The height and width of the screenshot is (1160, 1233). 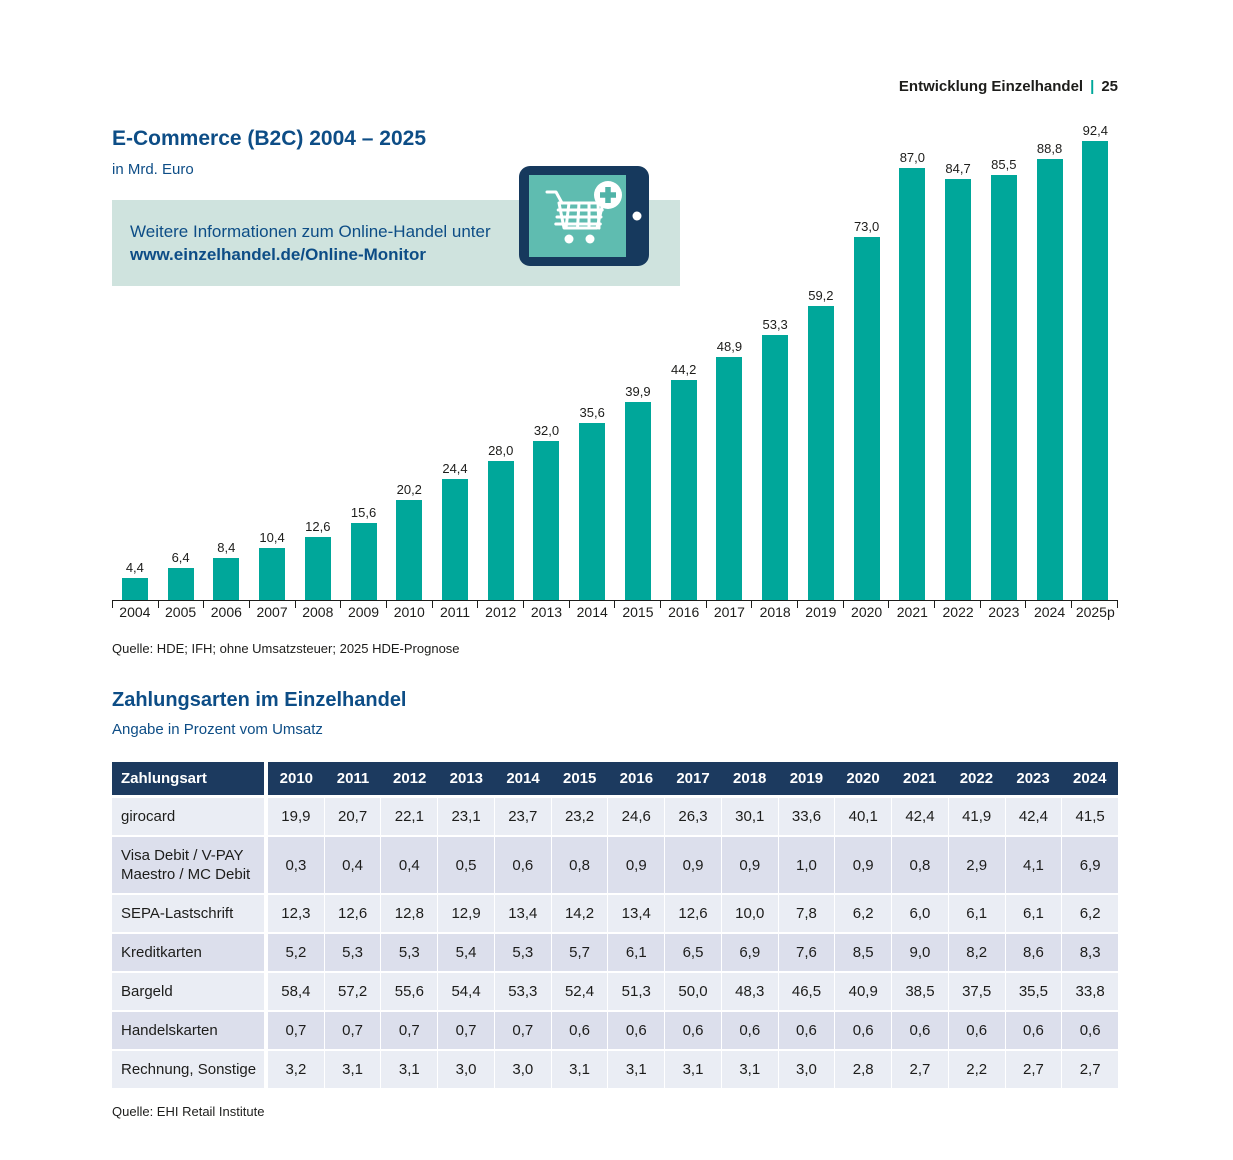 What do you see at coordinates (750, 1069) in the screenshot?
I see `table-cell: 3,1` at bounding box center [750, 1069].